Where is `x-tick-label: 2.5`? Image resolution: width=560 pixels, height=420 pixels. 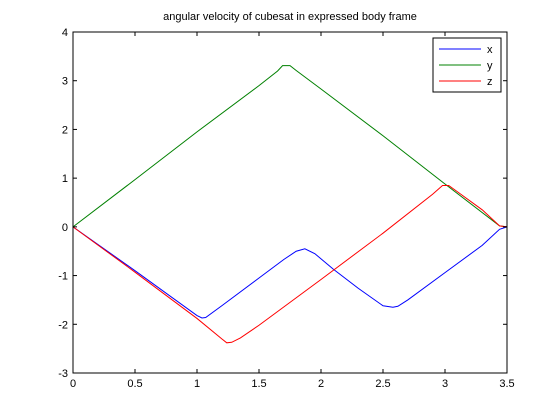 x-tick-label: 2.5 is located at coordinates (382, 384).